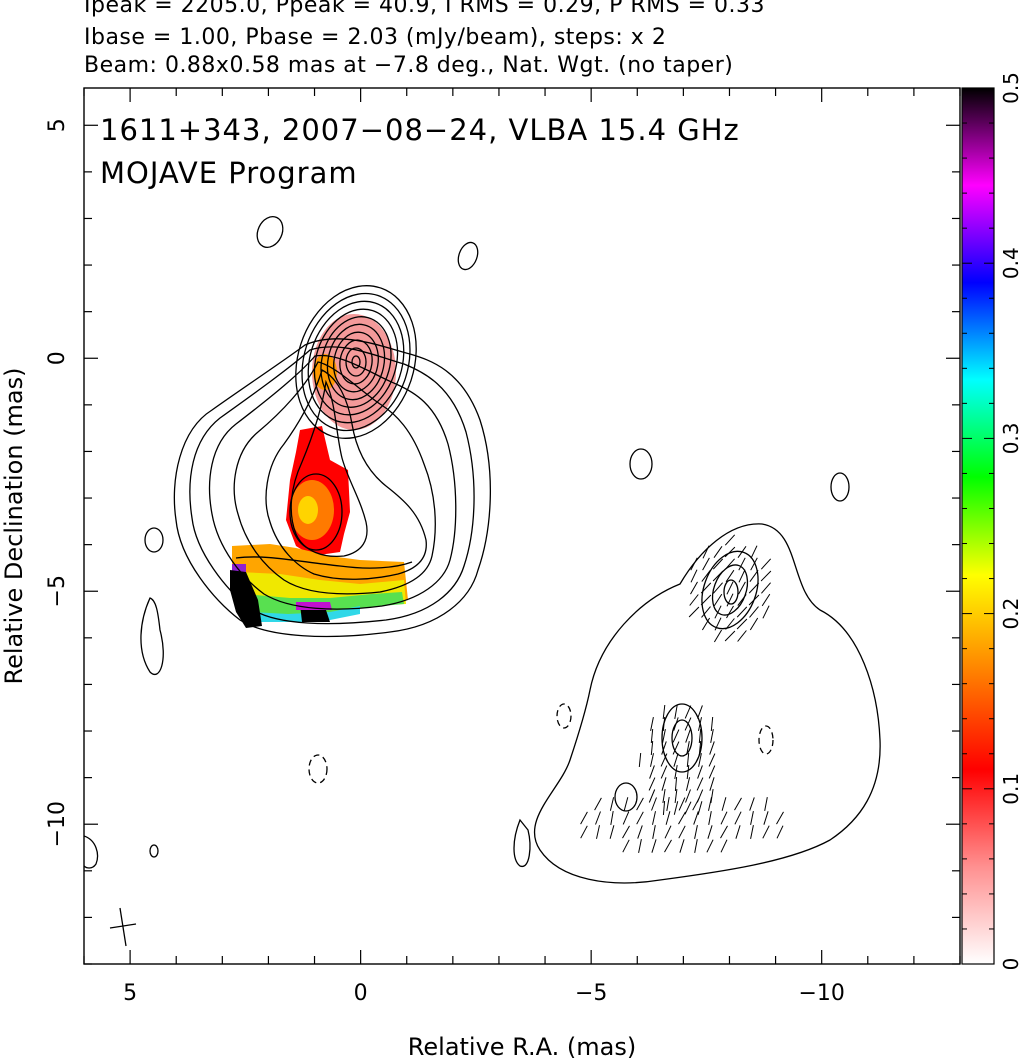 Image resolution: width=1022 pixels, height=1061 pixels. I want to click on polarization-vectors, so click(682, 693).